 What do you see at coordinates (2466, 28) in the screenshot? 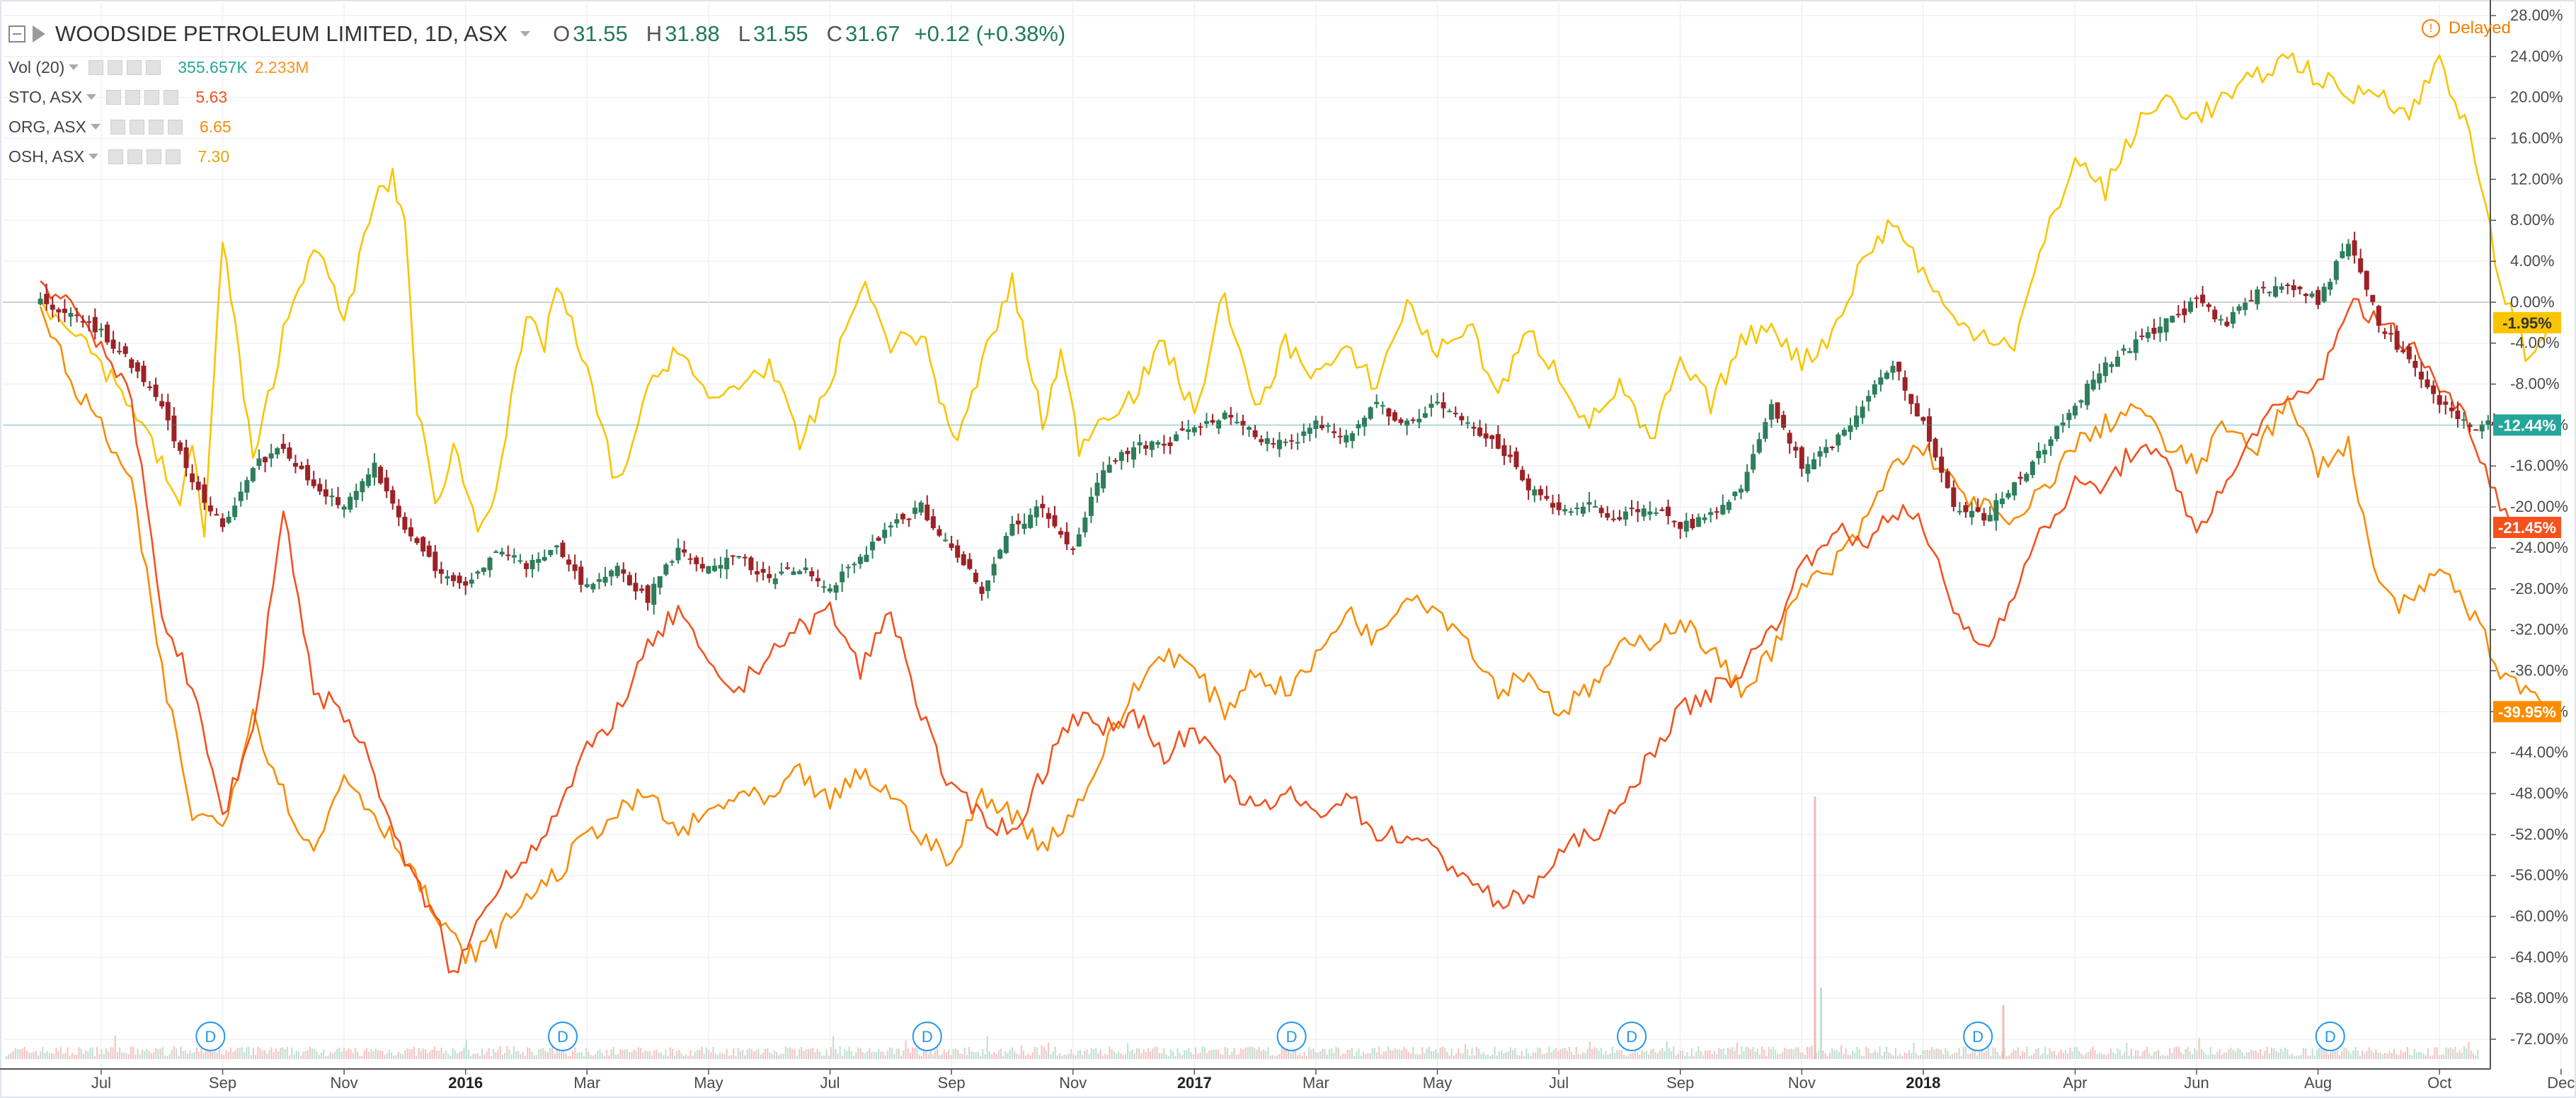
I see `delayed-indicator: ! Delayed` at bounding box center [2466, 28].